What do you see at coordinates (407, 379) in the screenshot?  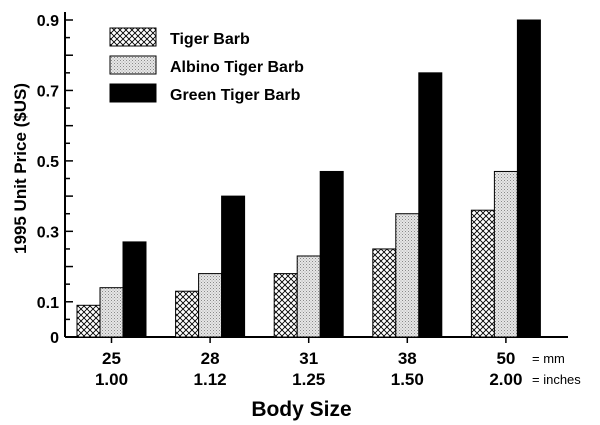 I see `x-tick-label-inches: 1.50` at bounding box center [407, 379].